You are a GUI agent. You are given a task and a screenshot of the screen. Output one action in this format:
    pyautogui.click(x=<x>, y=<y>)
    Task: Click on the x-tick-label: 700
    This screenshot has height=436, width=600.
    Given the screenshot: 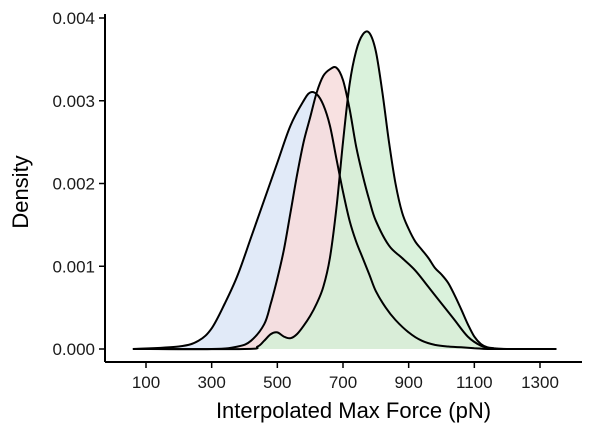 What is the action you would take?
    pyautogui.click(x=343, y=382)
    